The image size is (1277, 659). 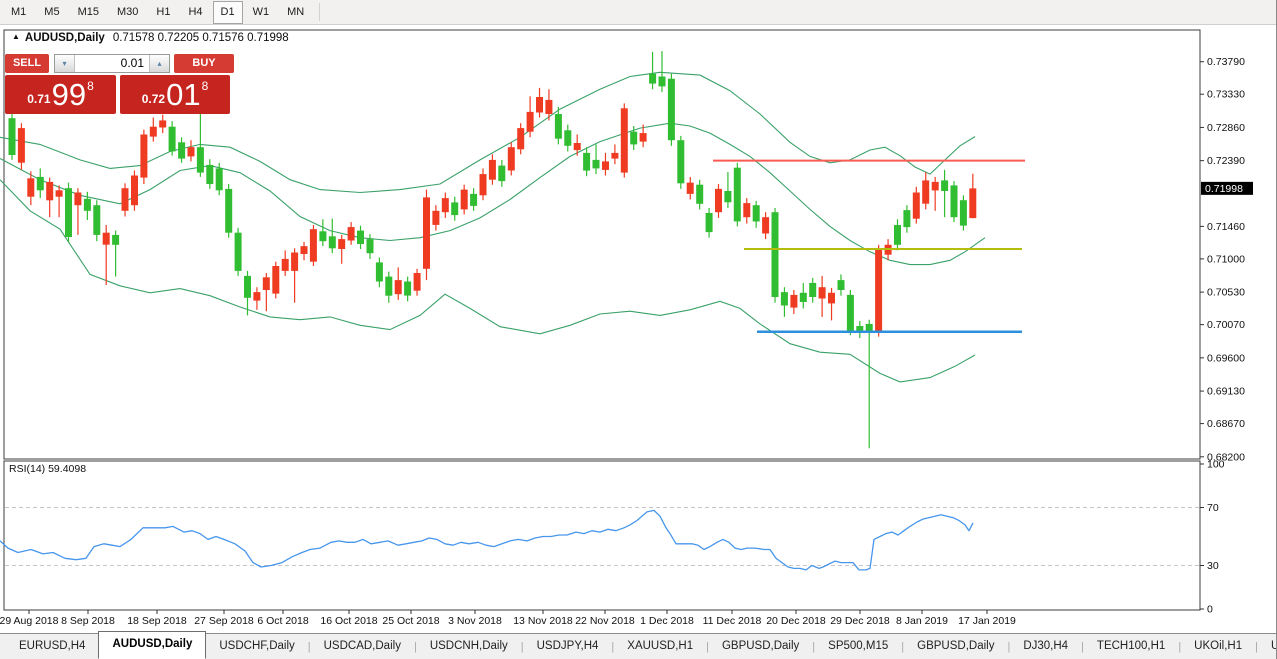 I want to click on sell-price-prefix: 0.71, so click(x=39, y=98).